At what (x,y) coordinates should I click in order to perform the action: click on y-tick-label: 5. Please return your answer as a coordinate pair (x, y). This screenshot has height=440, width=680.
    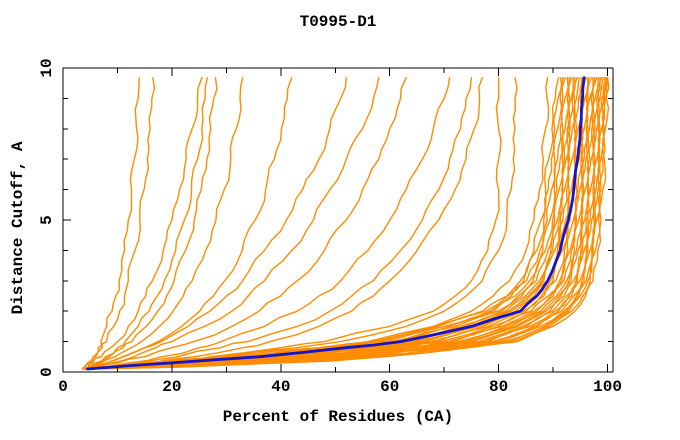
    Looking at the image, I should click on (47, 220).